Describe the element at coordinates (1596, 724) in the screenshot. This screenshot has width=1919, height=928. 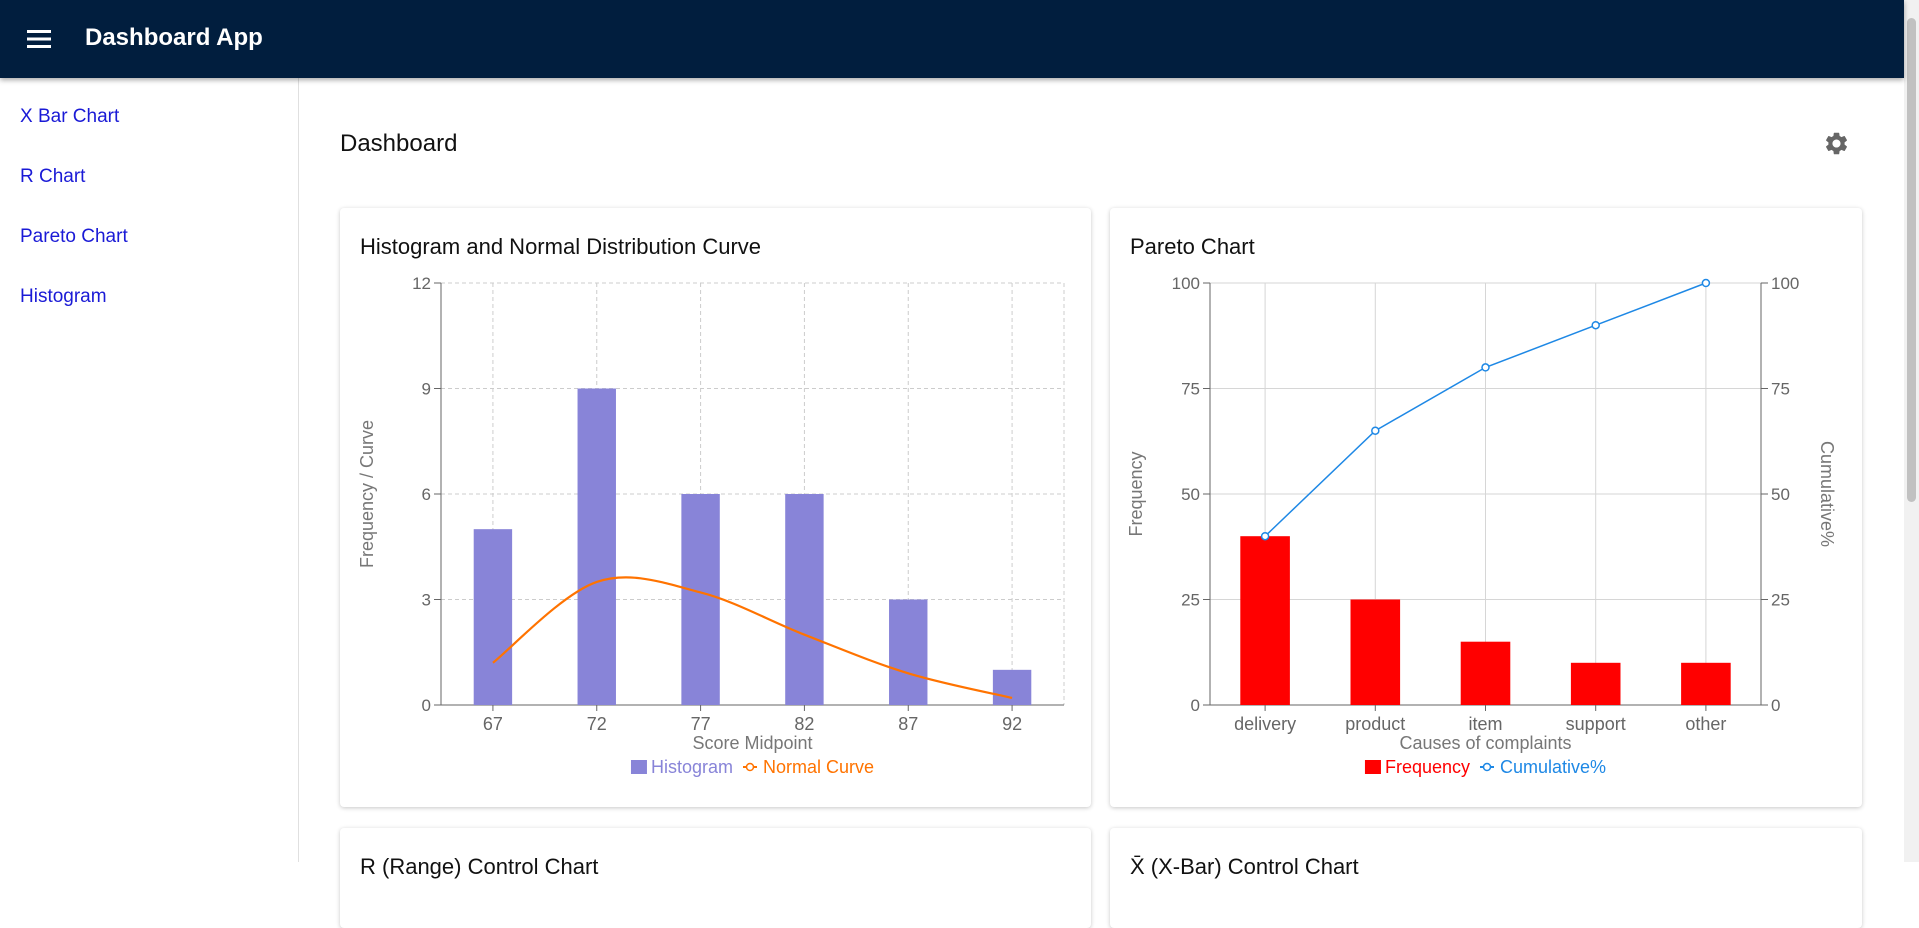
I see `x-tick-label: support` at that location.